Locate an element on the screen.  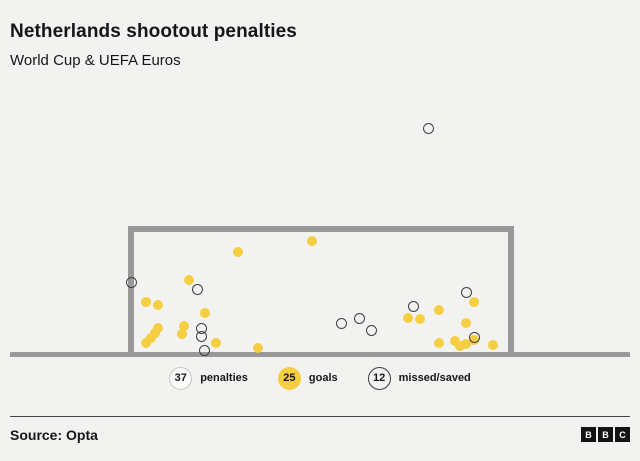
penalties-label: penalties is located at coordinates (224, 378).